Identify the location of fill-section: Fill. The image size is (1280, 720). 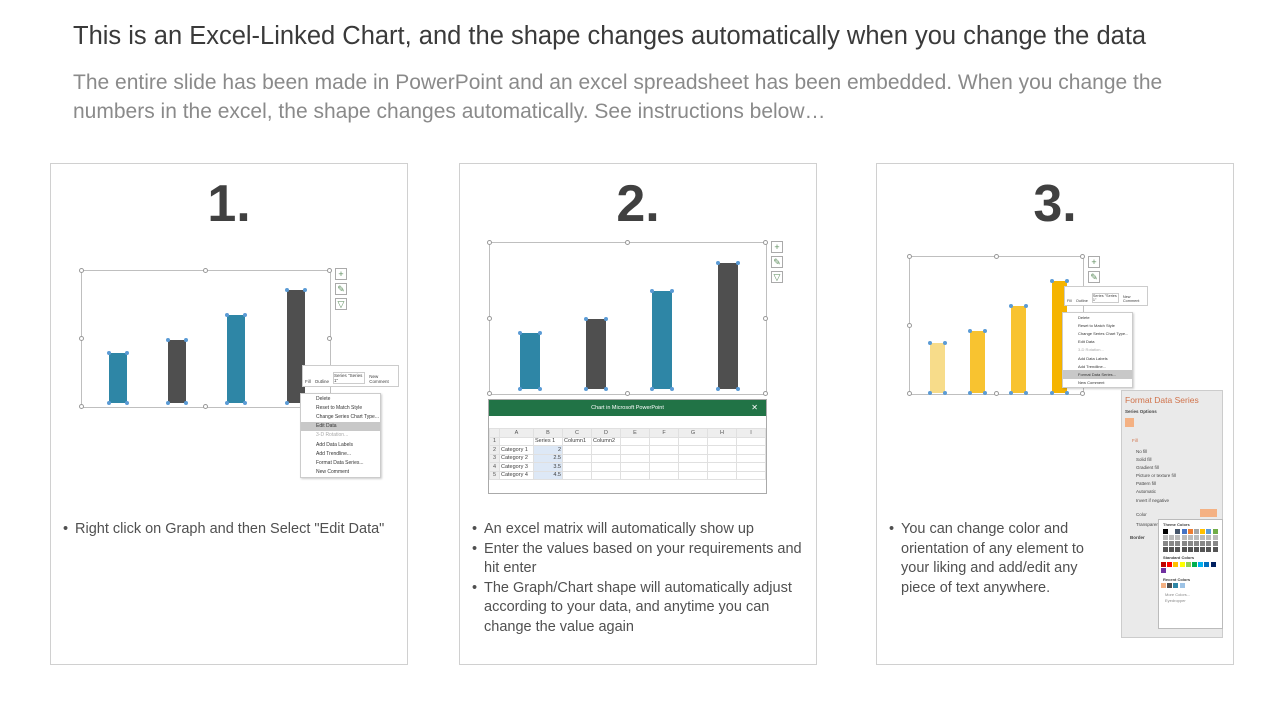
(1135, 440).